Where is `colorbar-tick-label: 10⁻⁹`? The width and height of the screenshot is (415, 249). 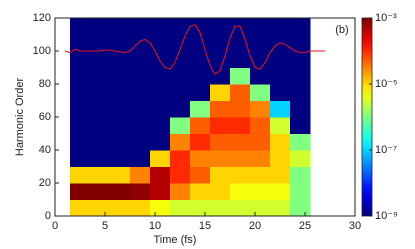 colorbar-tick-label: 10⁻⁹ is located at coordinates (386, 216).